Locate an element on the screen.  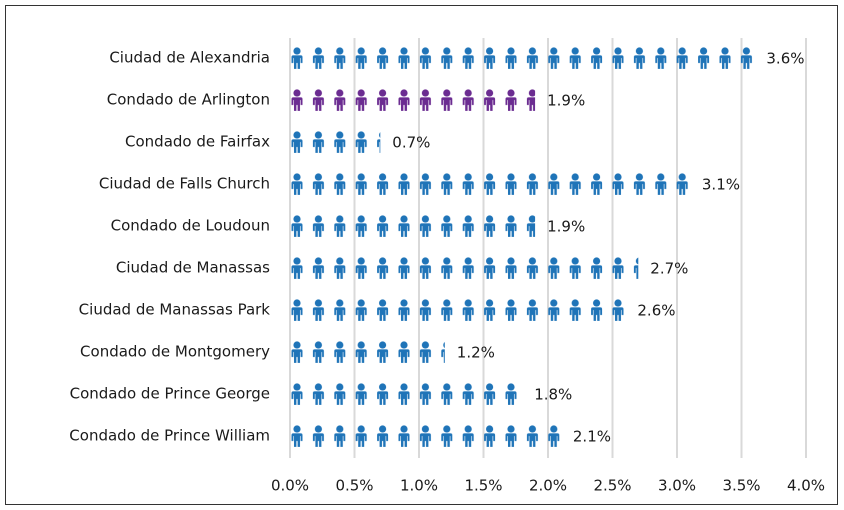
x-tick-label: 3.0% is located at coordinates (677, 486).